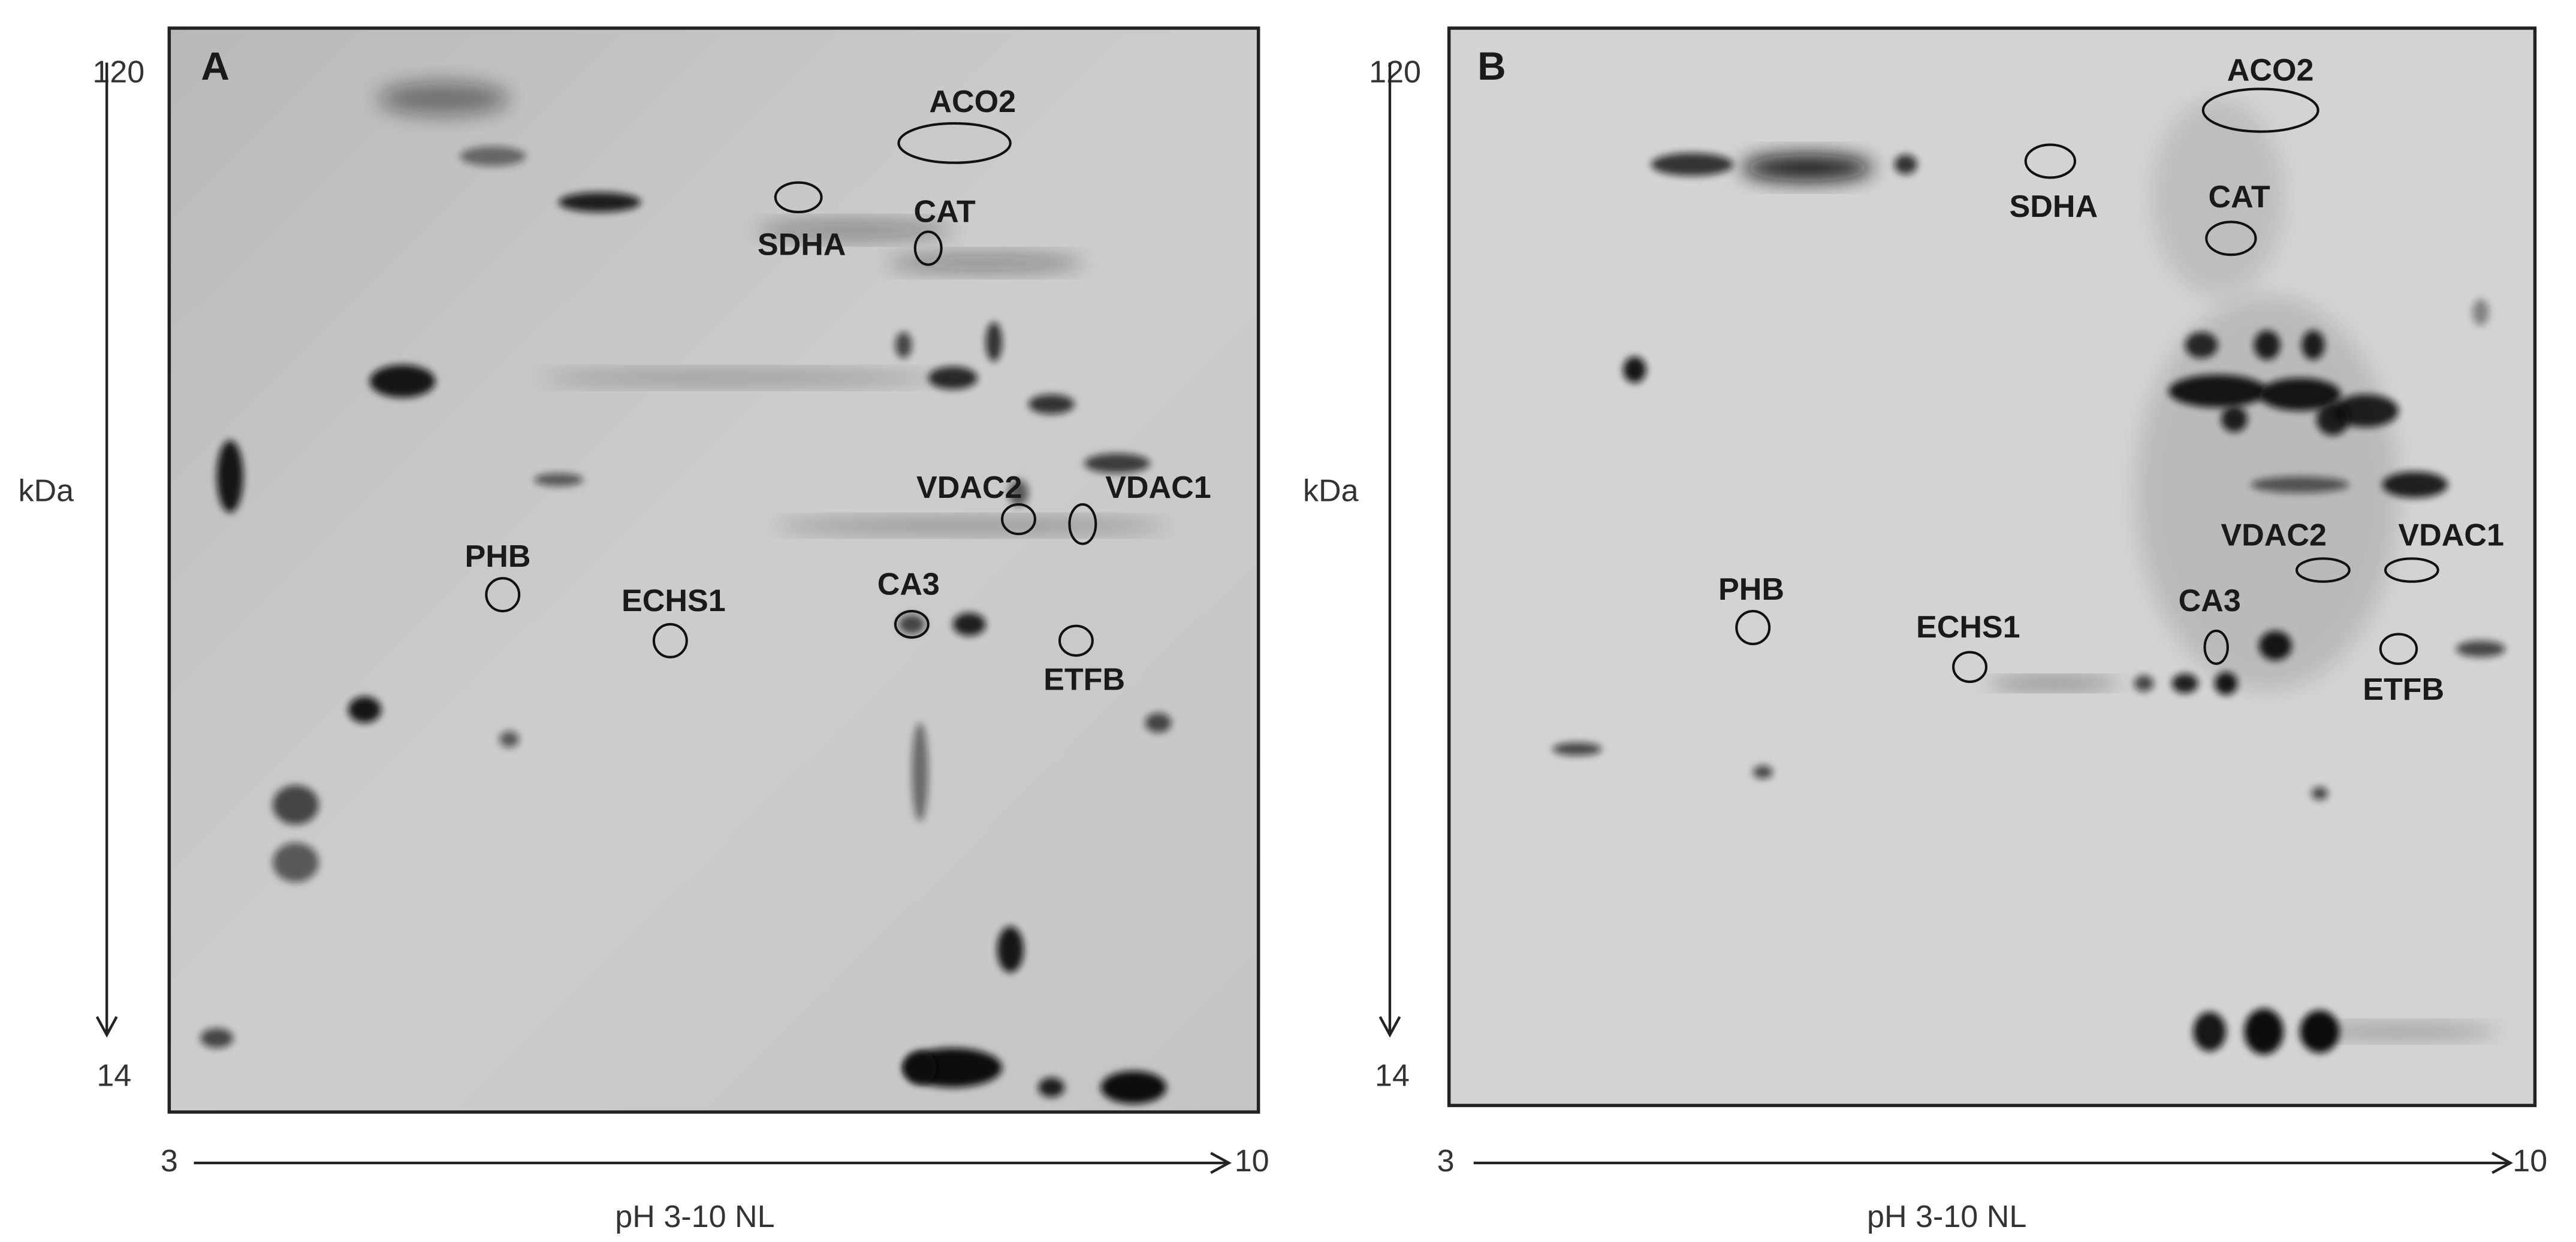 This screenshot has width=2576, height=1242. I want to click on panel-label: B, so click(1491, 66).